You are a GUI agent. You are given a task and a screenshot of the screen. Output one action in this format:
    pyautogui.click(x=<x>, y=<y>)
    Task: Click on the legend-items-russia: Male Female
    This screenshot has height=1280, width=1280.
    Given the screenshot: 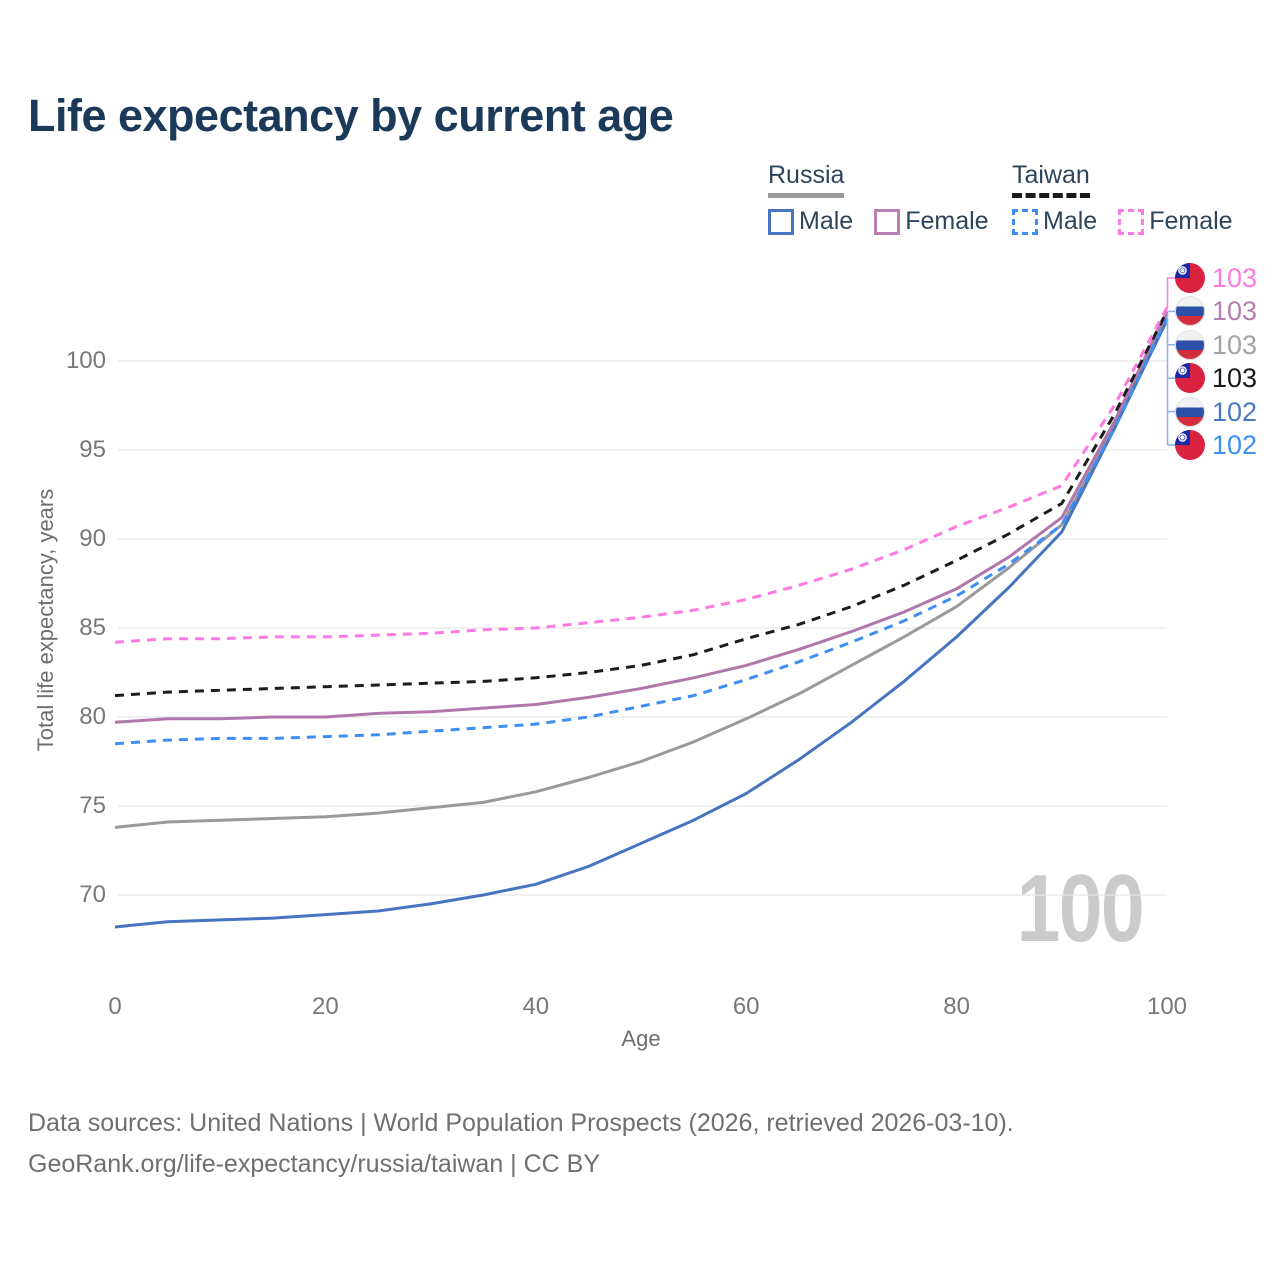 What is the action you would take?
    pyautogui.click(x=878, y=221)
    